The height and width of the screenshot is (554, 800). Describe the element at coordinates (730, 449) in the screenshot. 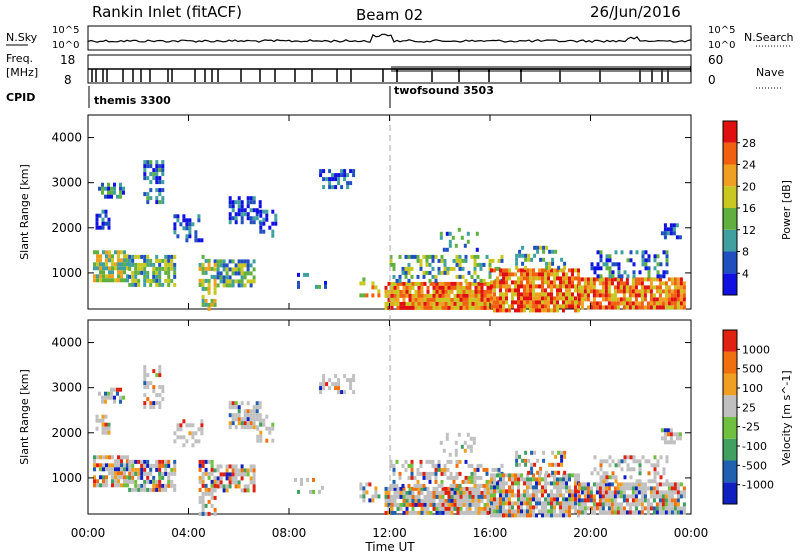

I see `colorbar-segment` at that location.